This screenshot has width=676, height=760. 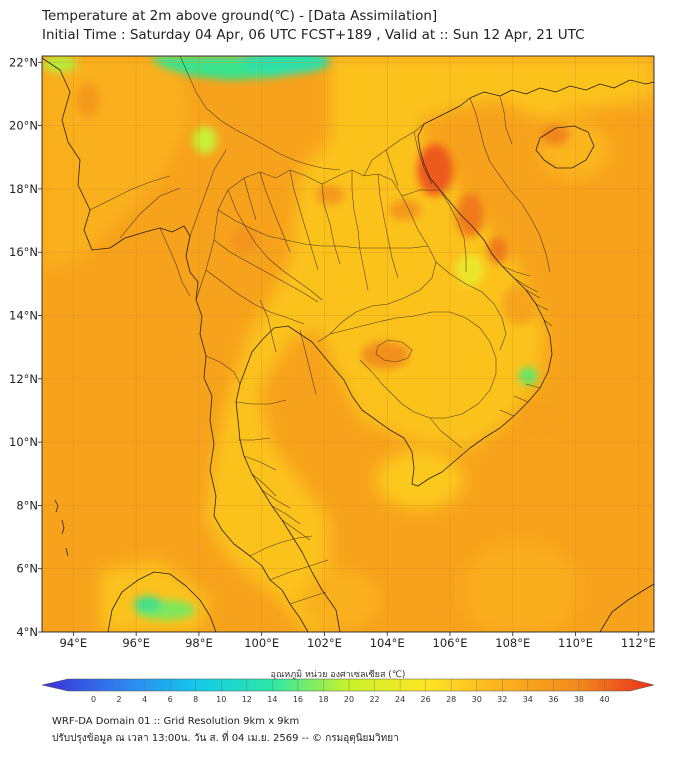 I want to click on colorbar-tick-label: 20, so click(x=349, y=699).